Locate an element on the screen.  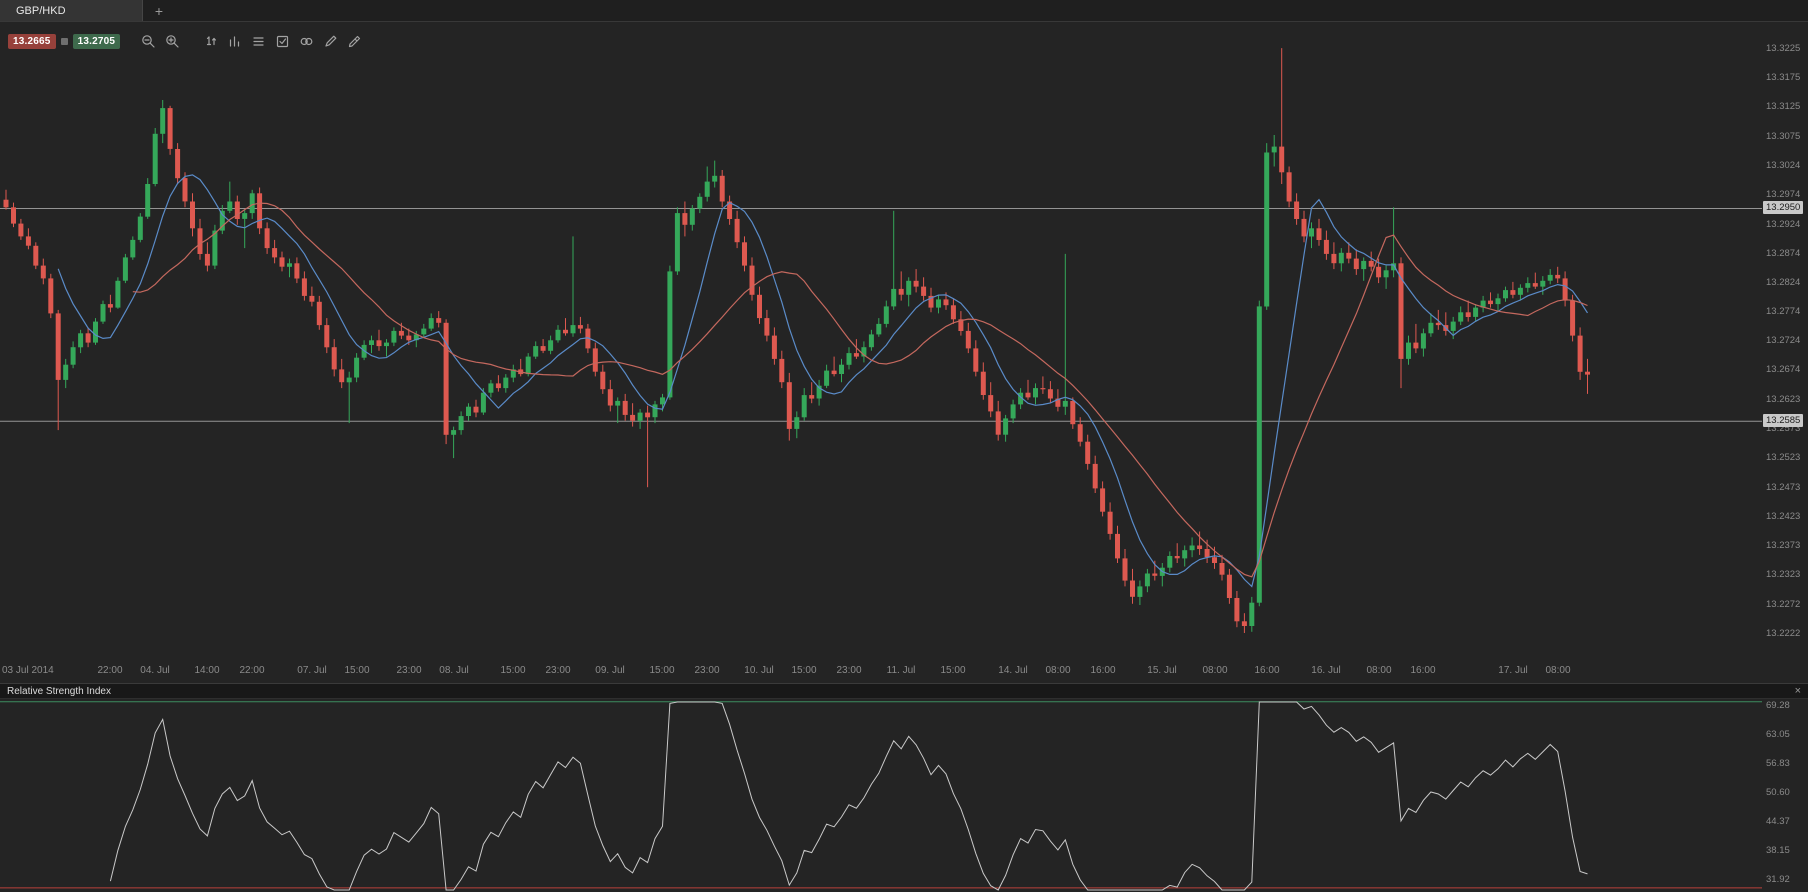
price-tick: 13.2373 is located at coordinates (1783, 545).